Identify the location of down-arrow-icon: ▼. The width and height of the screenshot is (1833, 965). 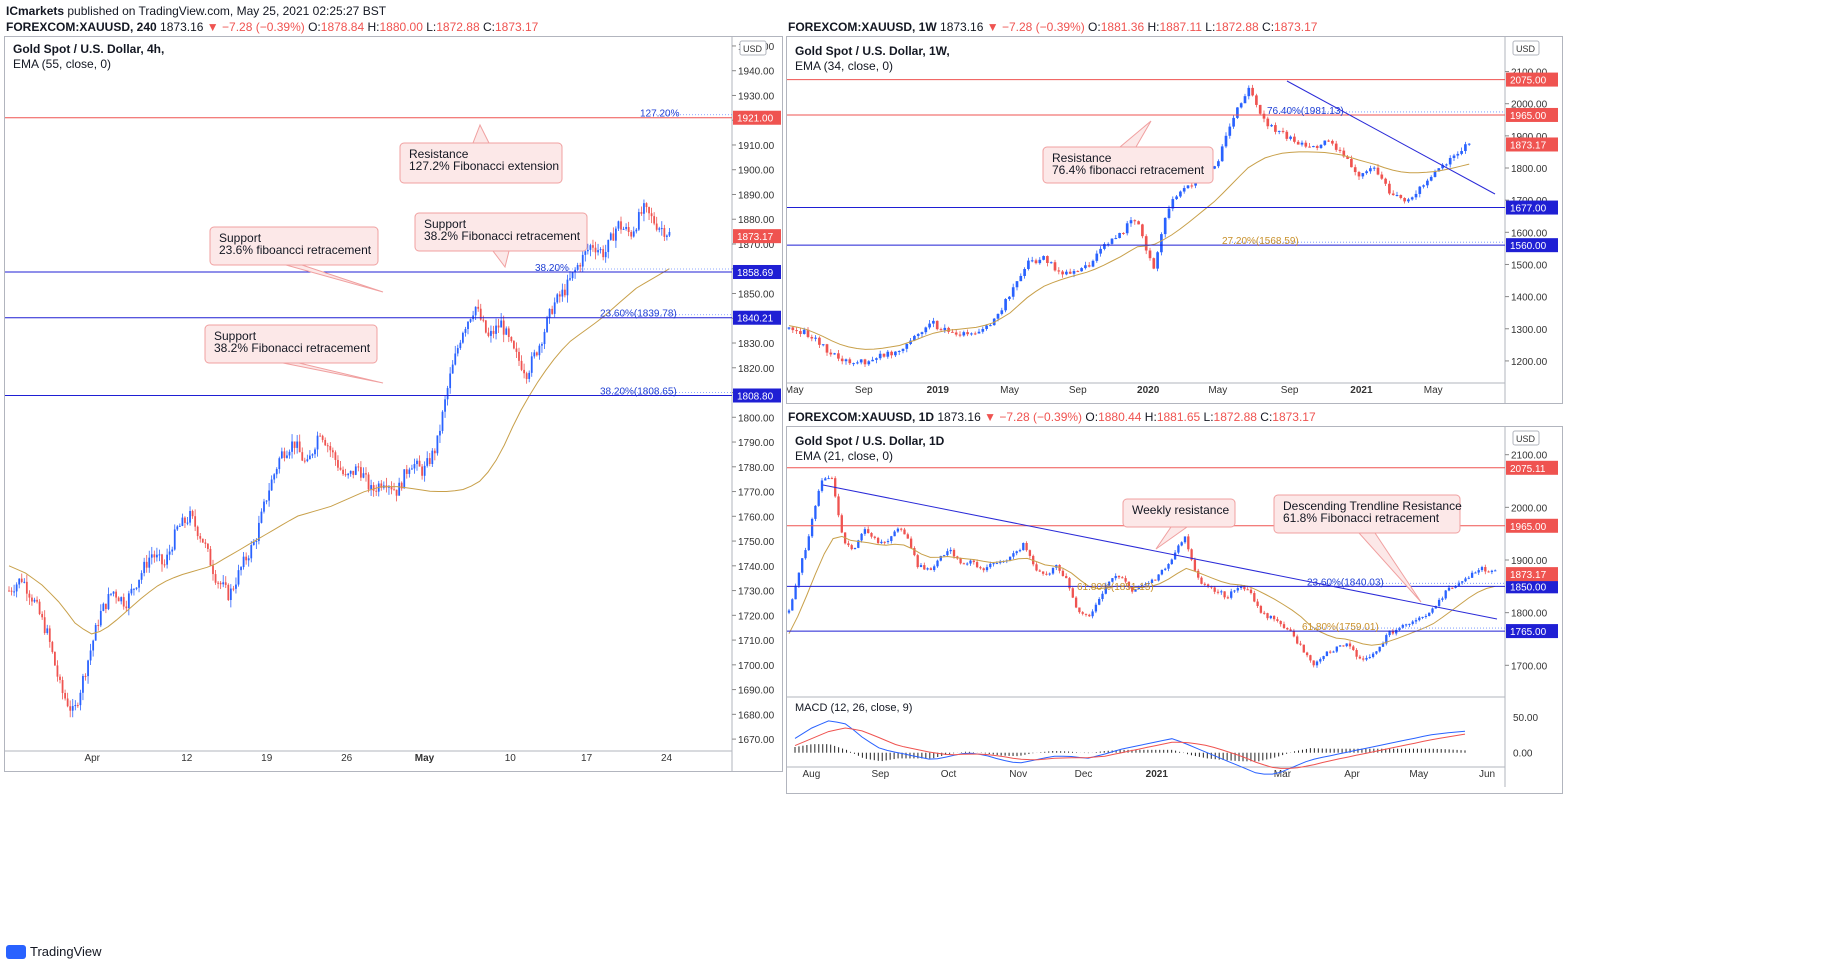
(992, 27).